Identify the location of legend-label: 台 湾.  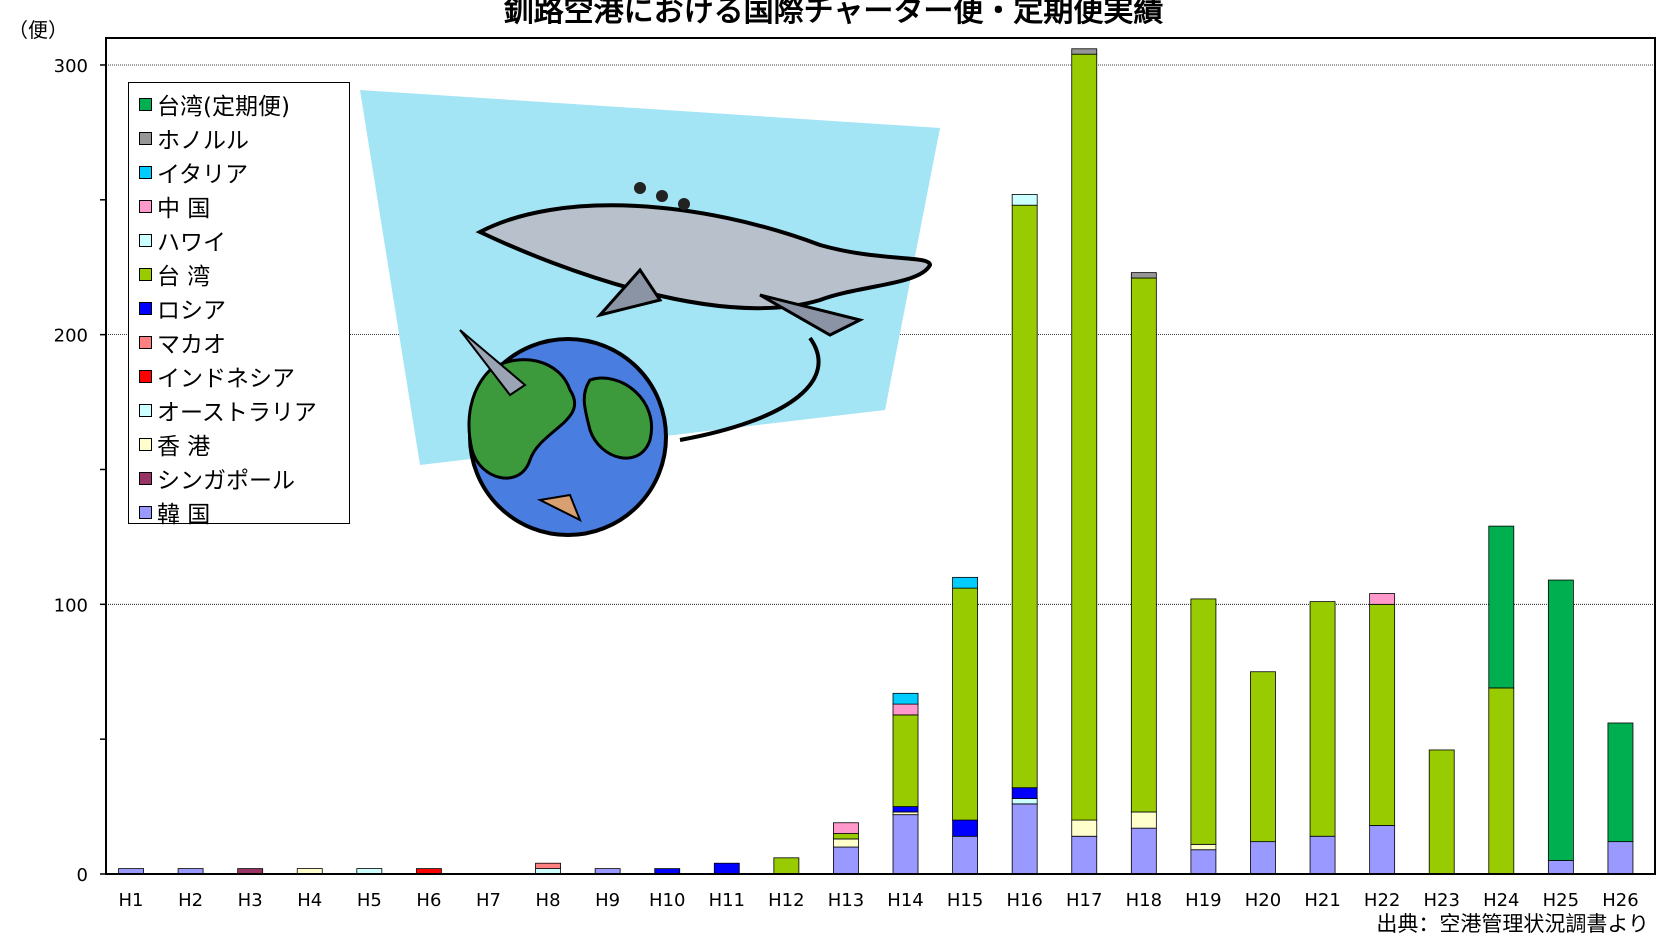
(184, 277).